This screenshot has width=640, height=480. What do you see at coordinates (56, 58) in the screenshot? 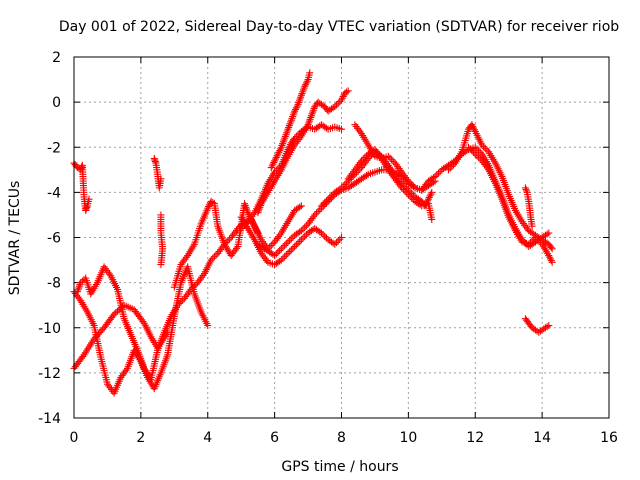
I see `y-tick-label: 2` at bounding box center [56, 58].